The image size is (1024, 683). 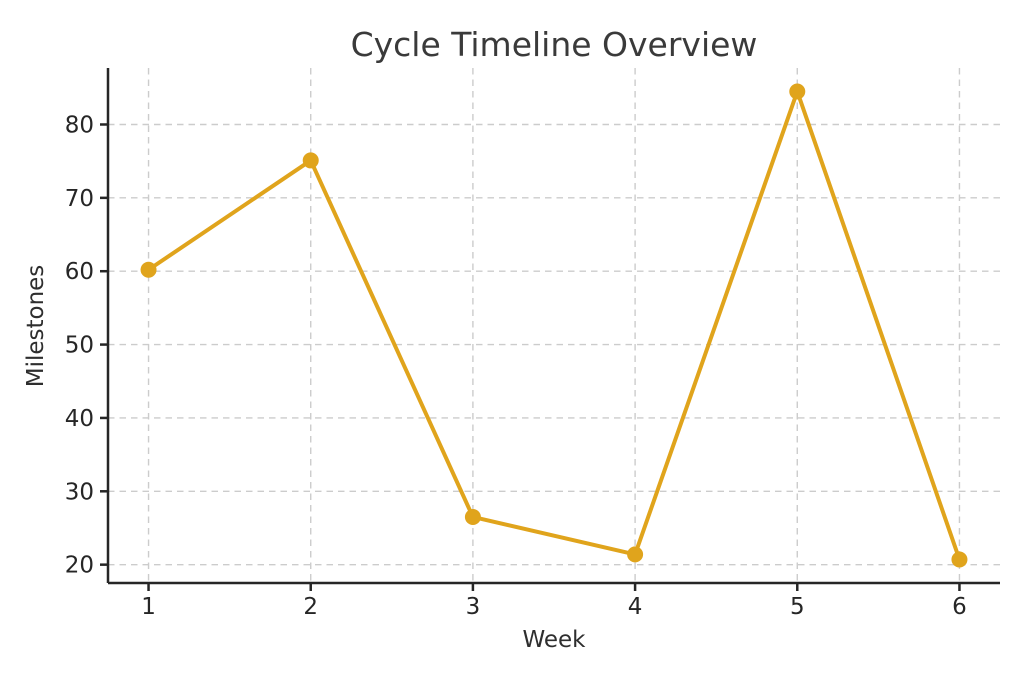 I want to click on x-axis-label: Week, so click(x=554, y=640).